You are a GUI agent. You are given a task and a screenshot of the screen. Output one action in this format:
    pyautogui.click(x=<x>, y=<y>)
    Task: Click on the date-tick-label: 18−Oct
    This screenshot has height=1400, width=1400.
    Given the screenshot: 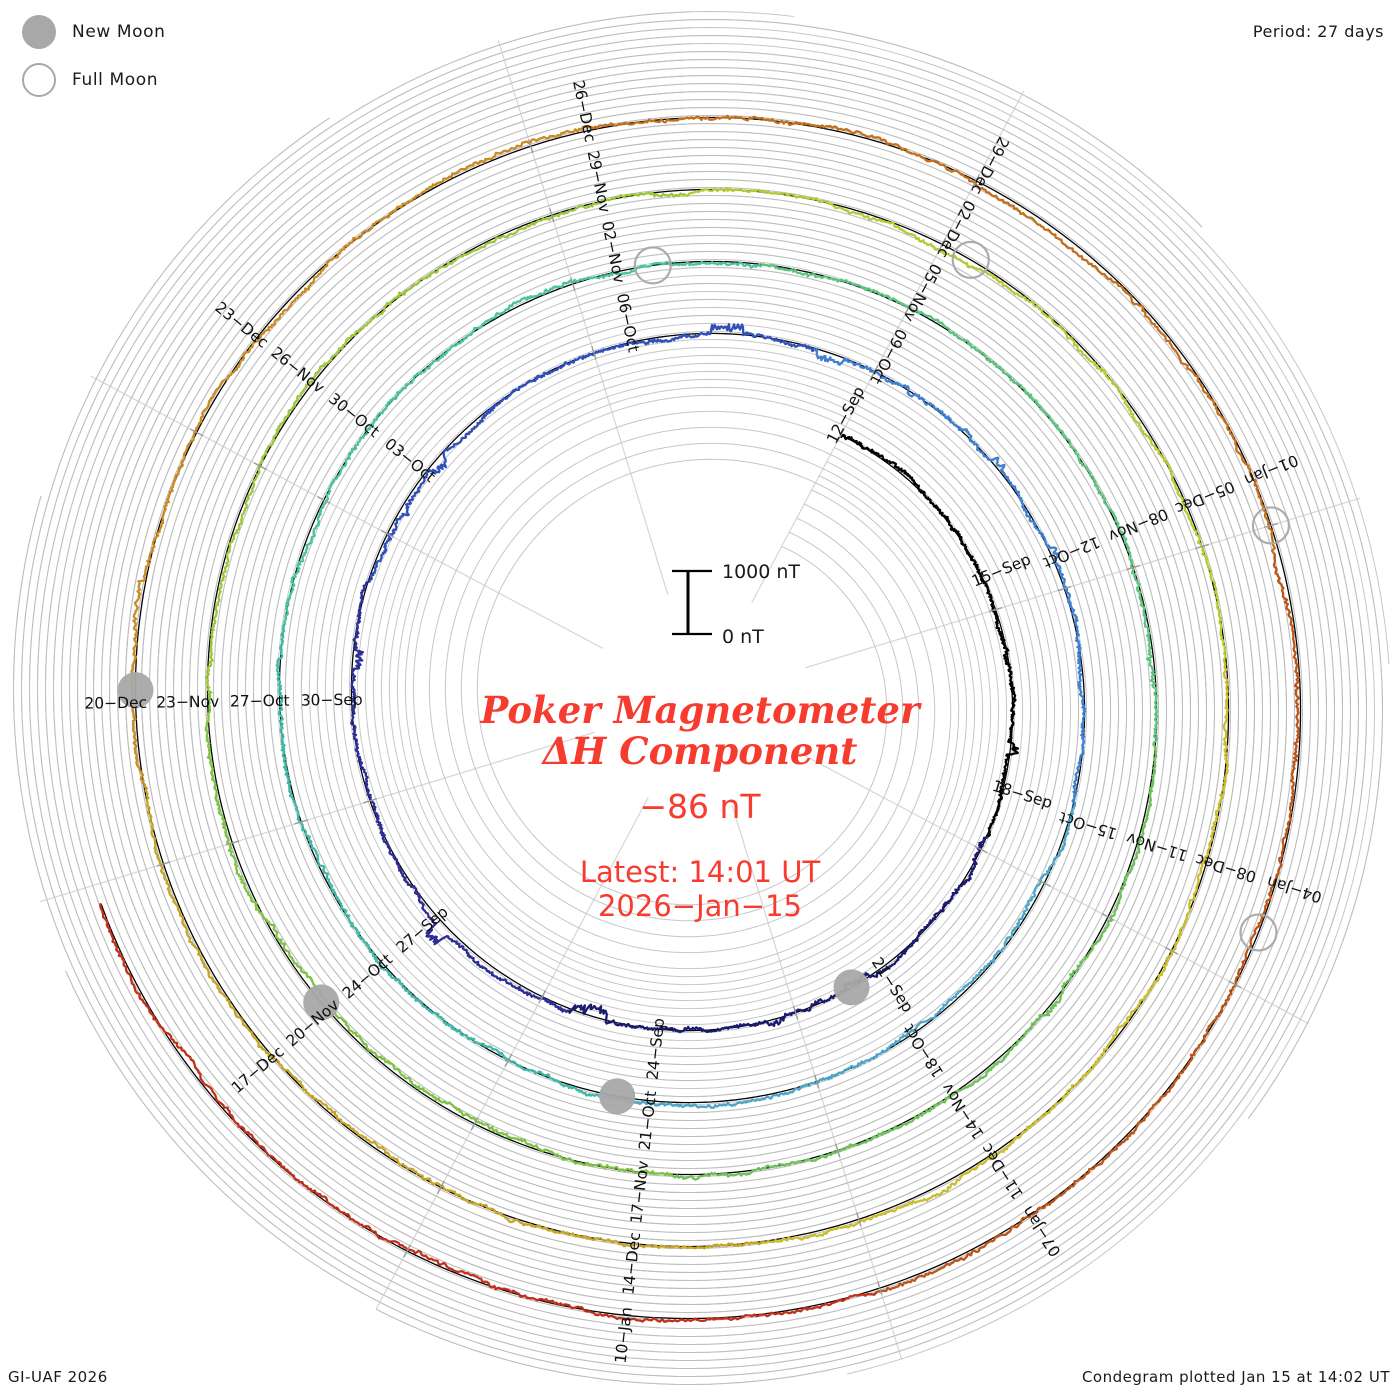 What is the action you would take?
    pyautogui.click(x=924, y=1051)
    